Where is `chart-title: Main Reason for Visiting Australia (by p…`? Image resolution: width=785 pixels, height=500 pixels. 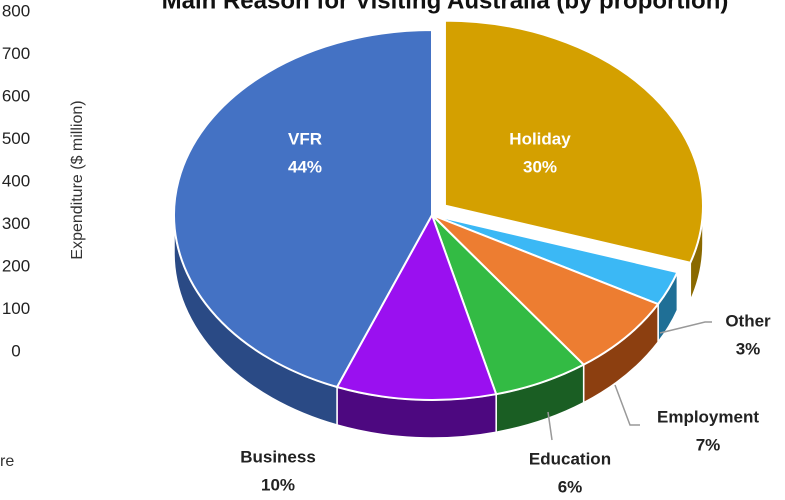 chart-title: Main Reason for Visiting Australia (by p… is located at coordinates (445, 7).